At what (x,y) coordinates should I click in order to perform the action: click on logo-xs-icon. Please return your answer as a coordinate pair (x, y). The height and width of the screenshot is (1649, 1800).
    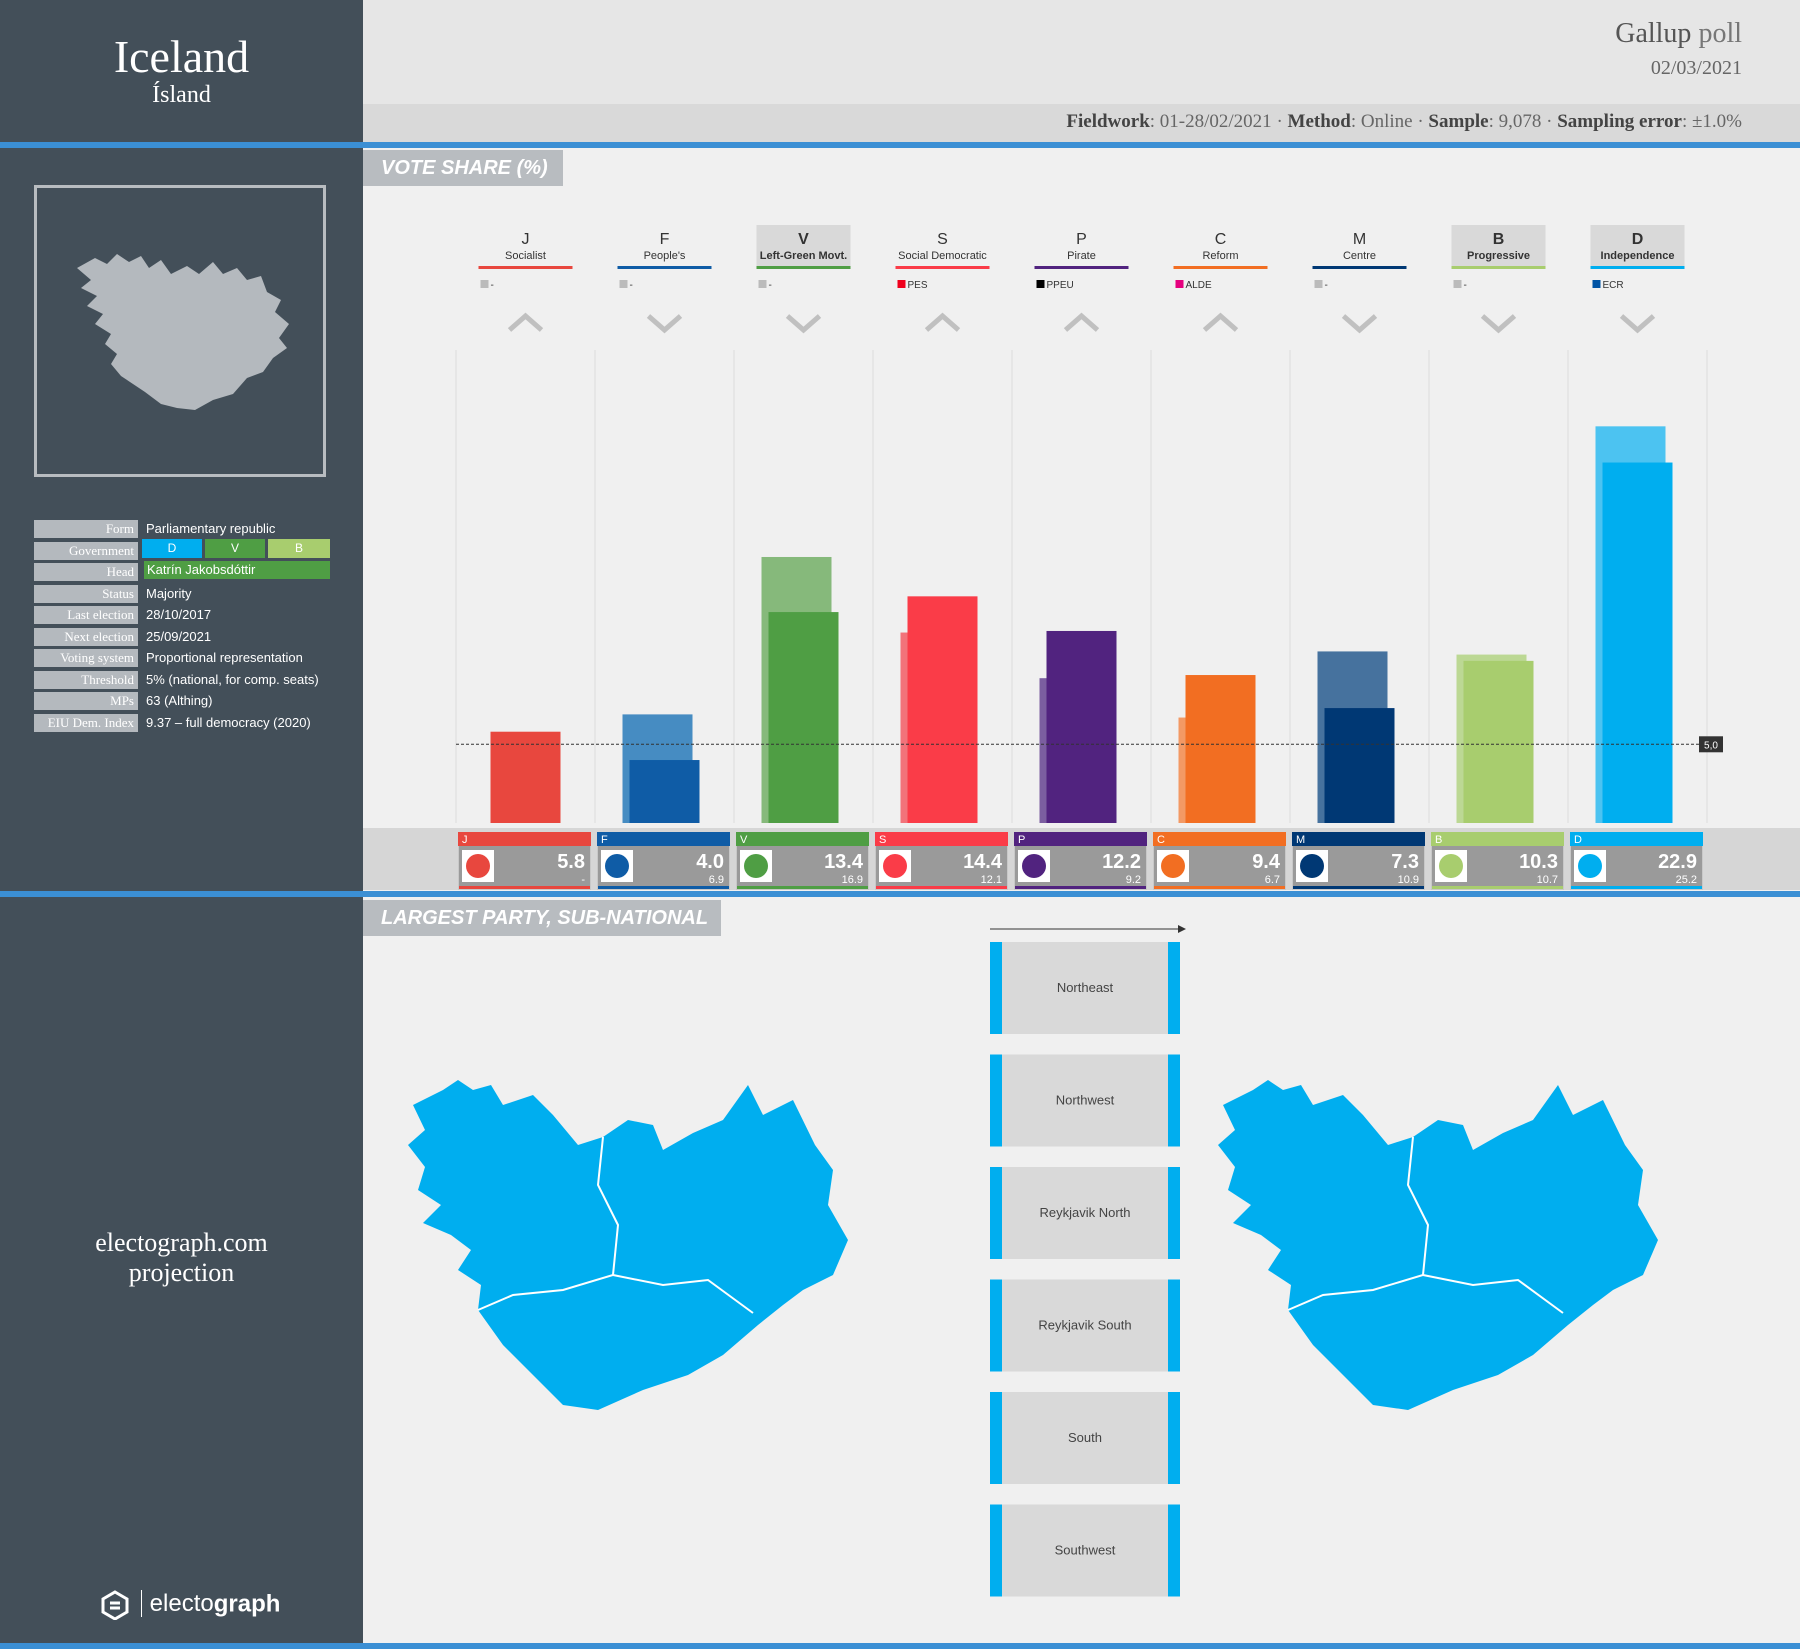
    Looking at the image, I should click on (895, 866).